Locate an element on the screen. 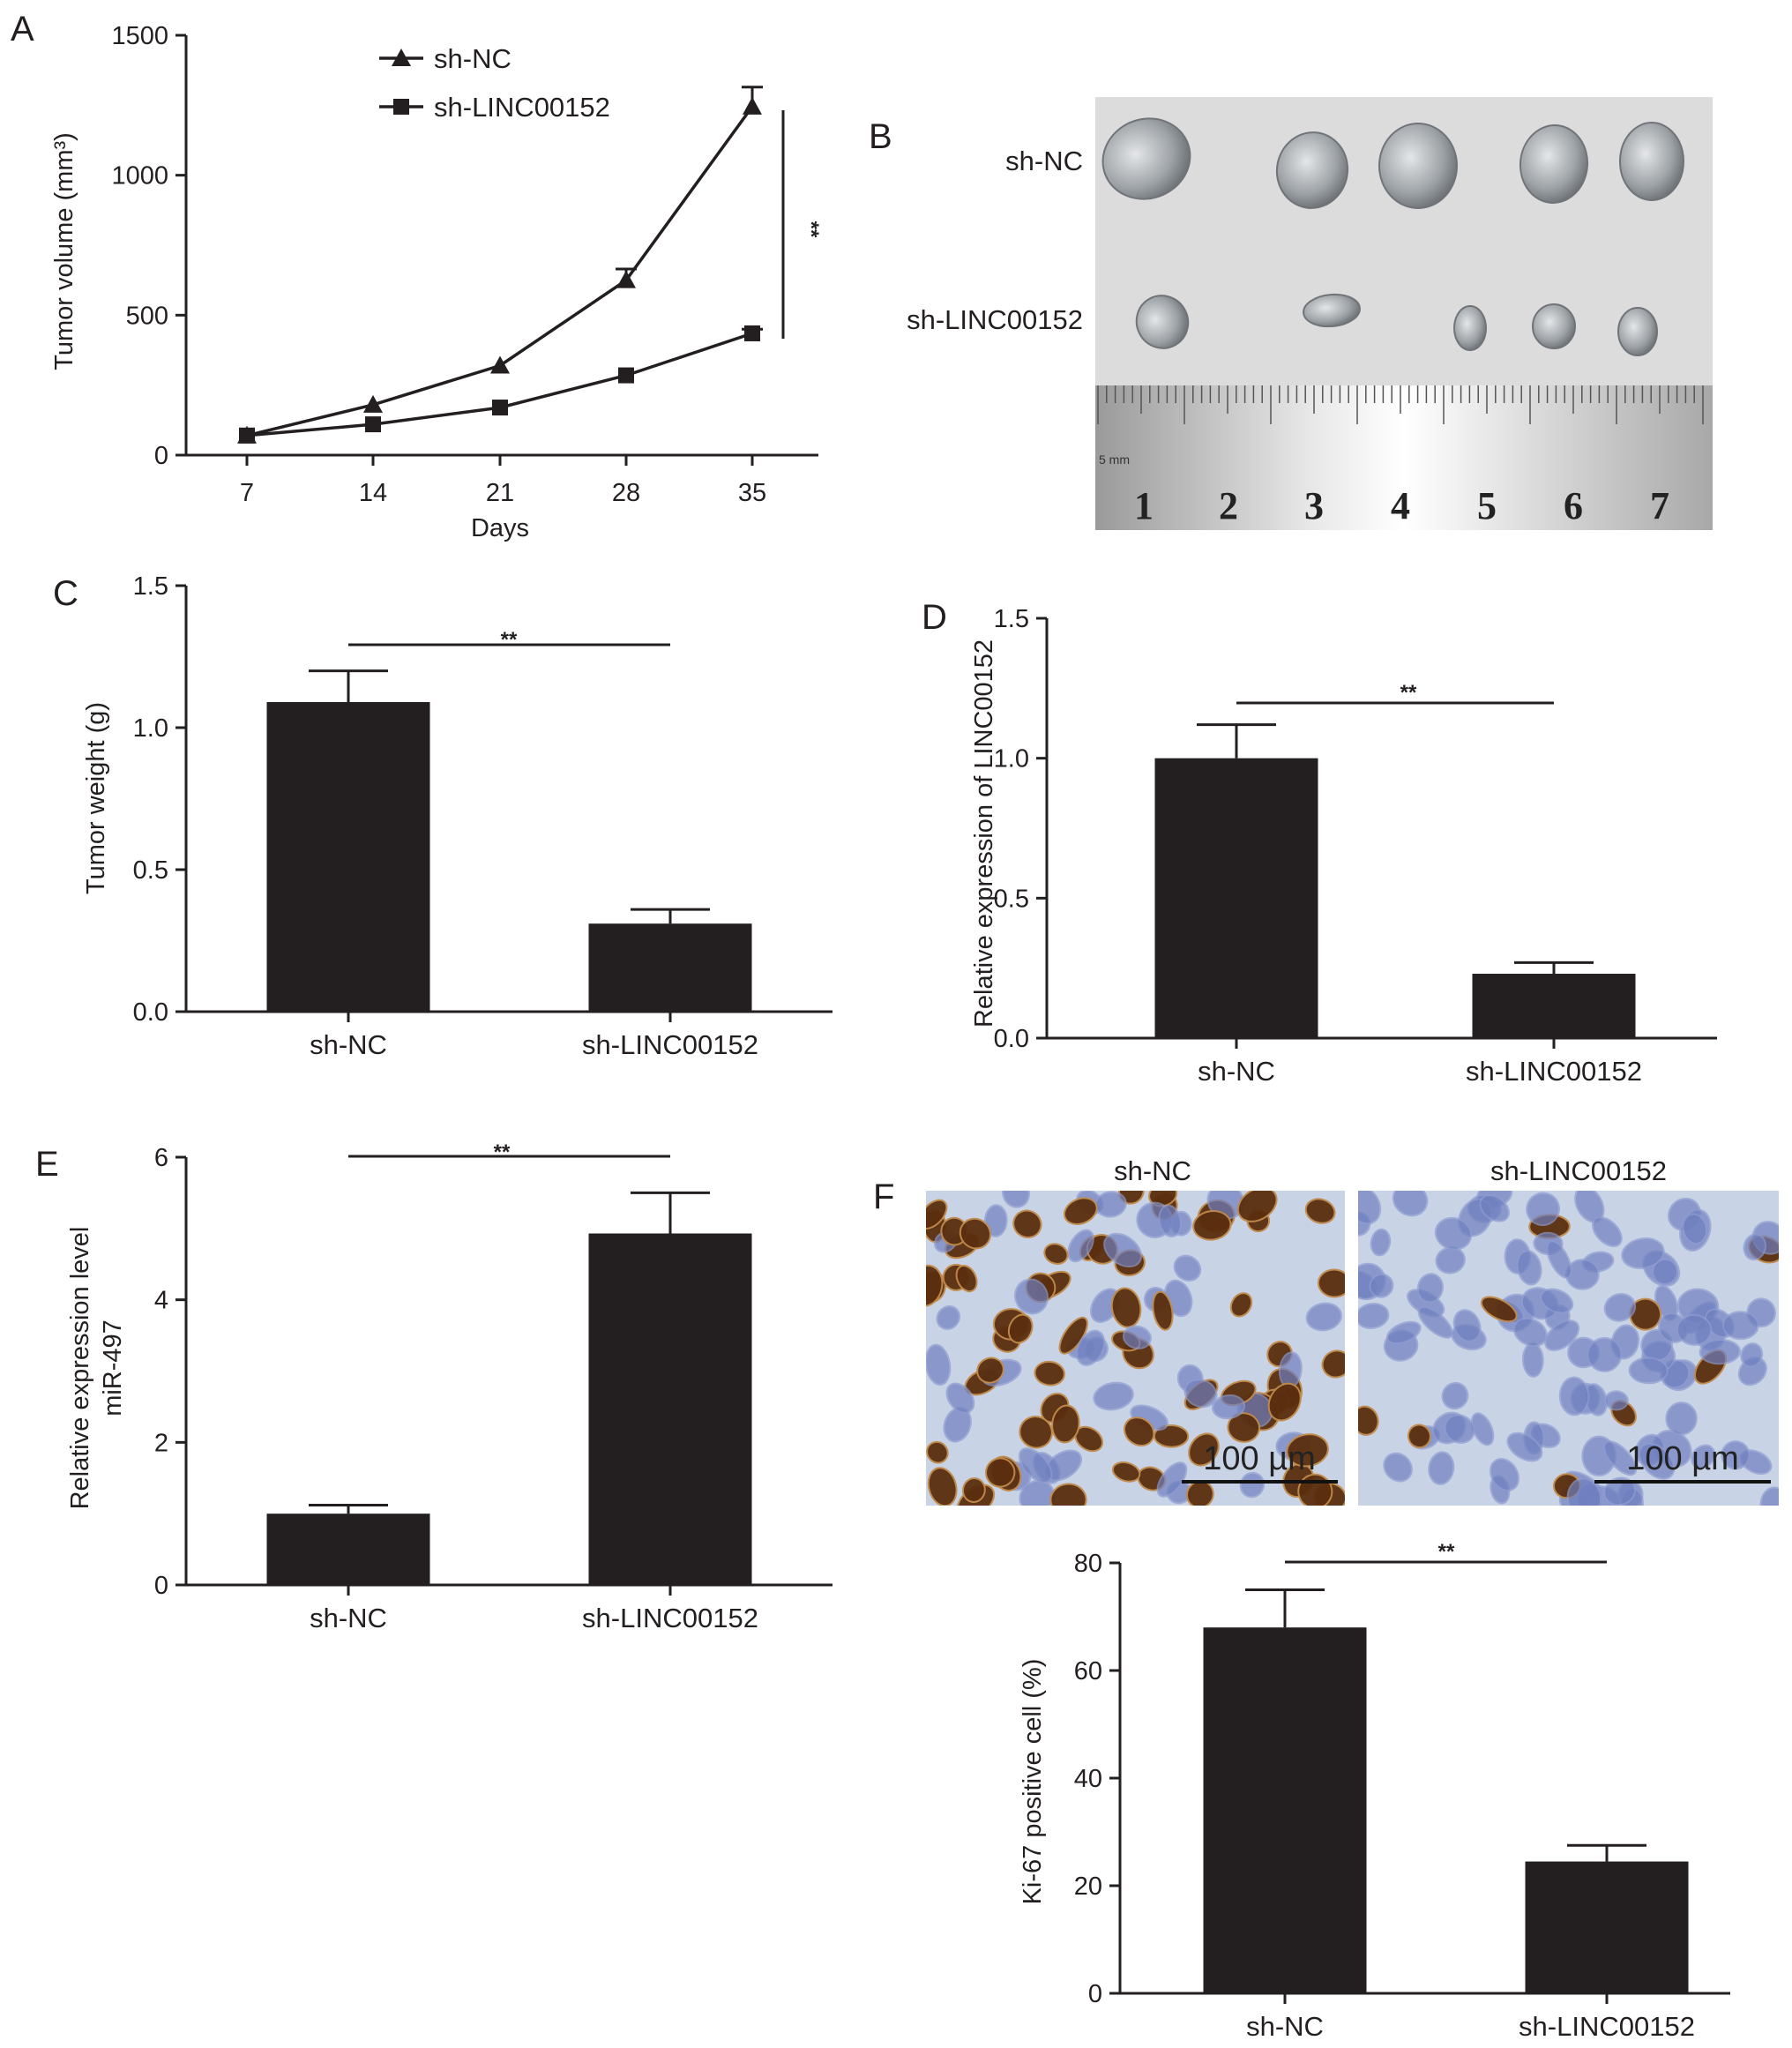  ihc-title-sh-nc: sh-NC is located at coordinates (1152, 1170).